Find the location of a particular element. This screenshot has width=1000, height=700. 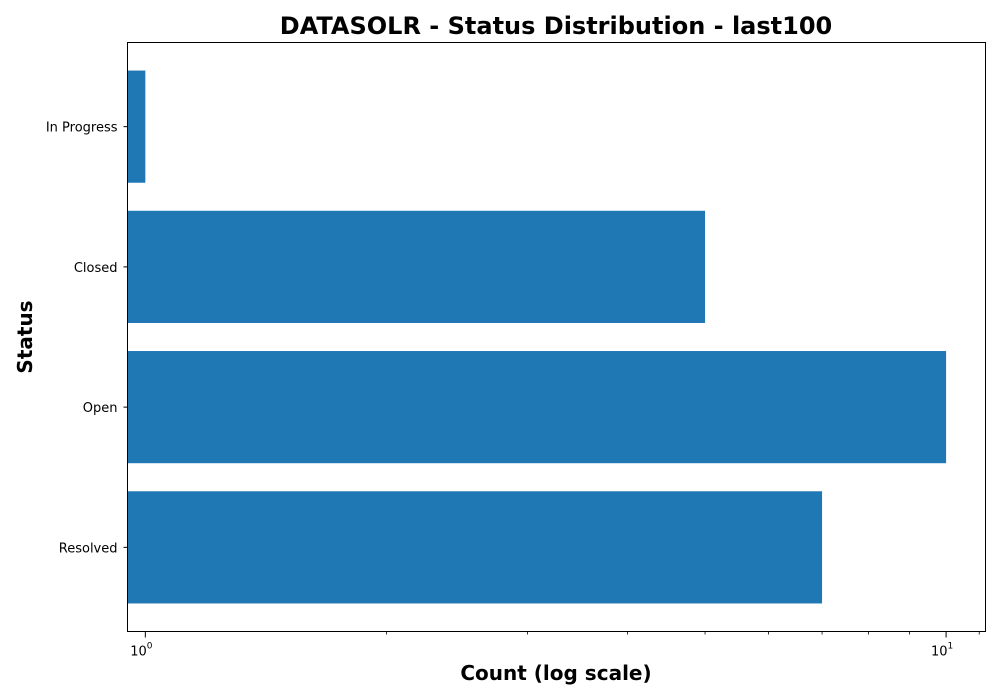

x-tick-label-exponent: 0 is located at coordinates (150, 647).